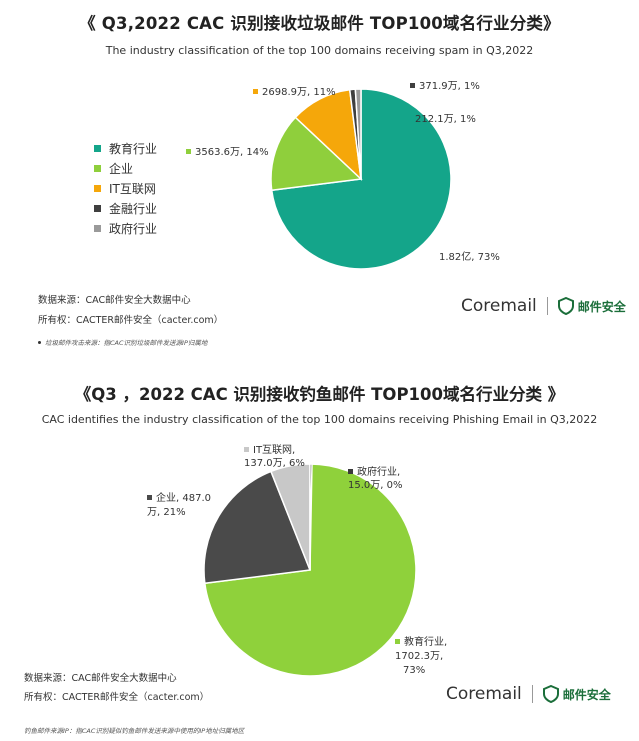 Image resolution: width=639 pixels, height=741 pixels. I want to click on brand-logo-2: Coremail 邮件安全, so click(528, 694).